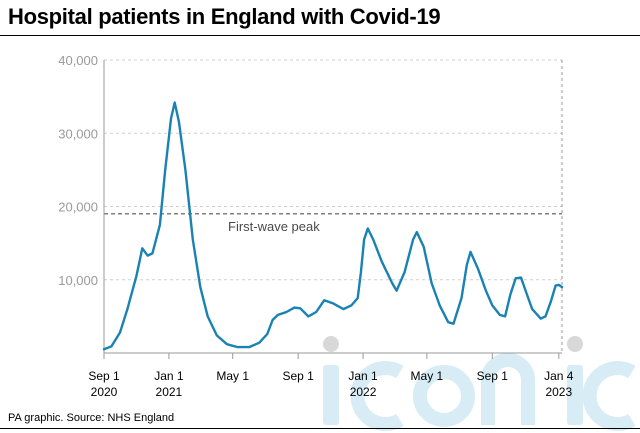 The image size is (640, 433). I want to click on y-tick-label: 10,000, so click(78, 280).